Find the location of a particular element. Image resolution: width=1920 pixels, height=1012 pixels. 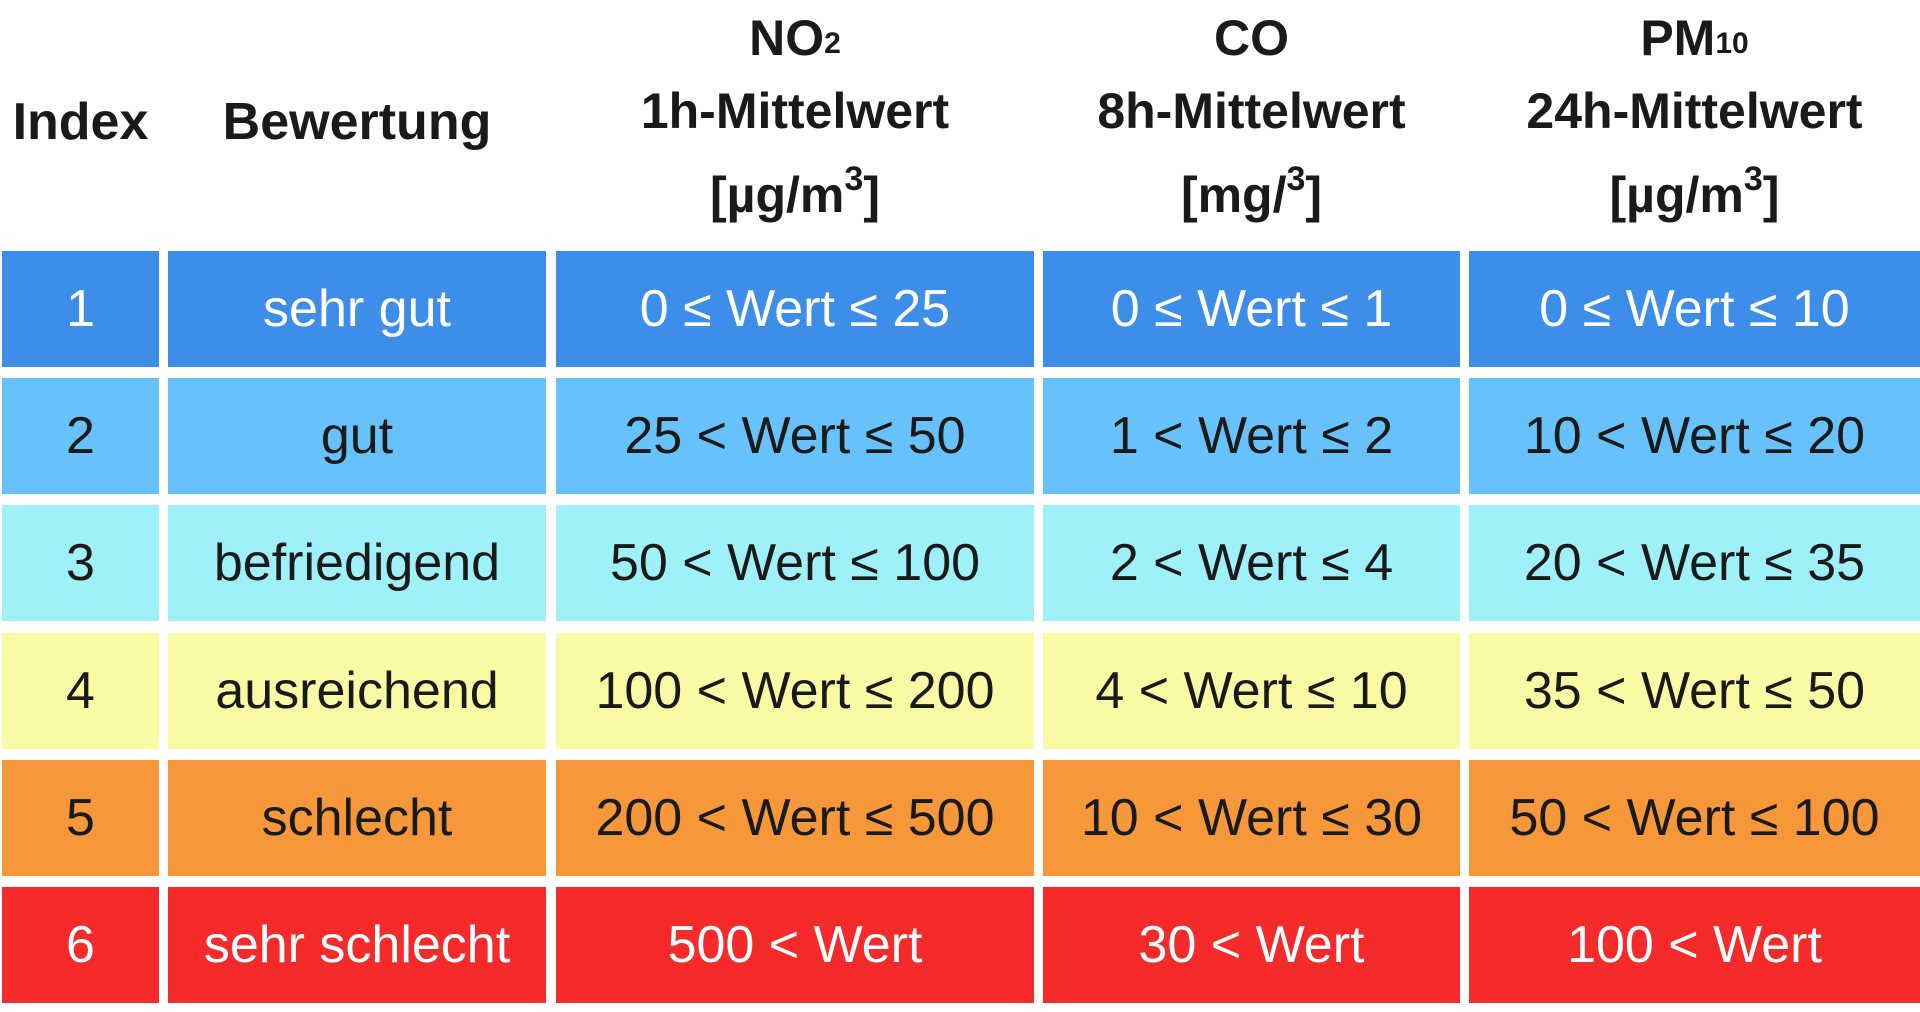

header-co-unit-sup: 3 is located at coordinates (1296, 179).